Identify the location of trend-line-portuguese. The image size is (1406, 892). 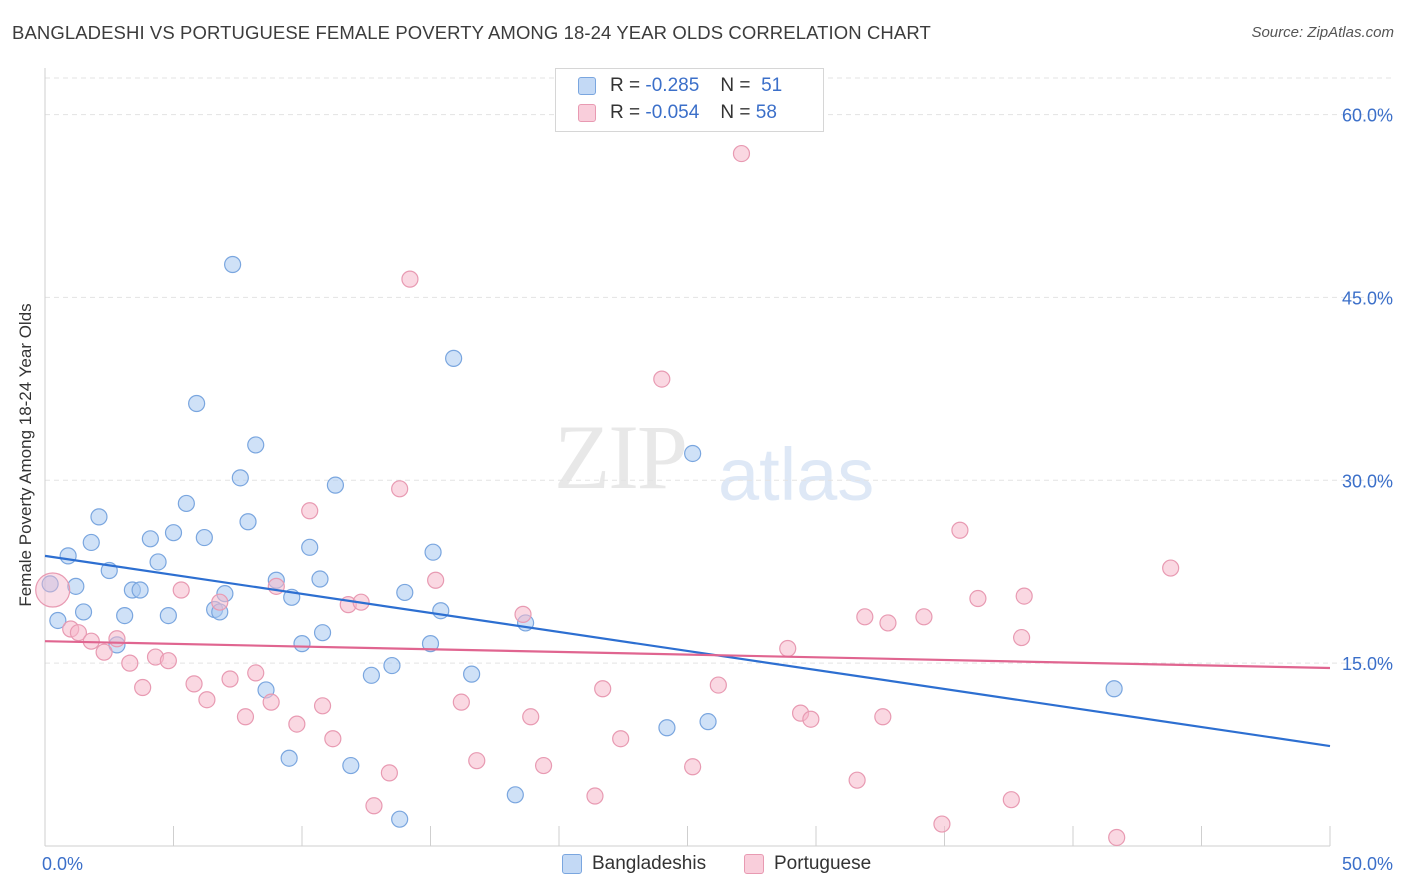
(687, 655).